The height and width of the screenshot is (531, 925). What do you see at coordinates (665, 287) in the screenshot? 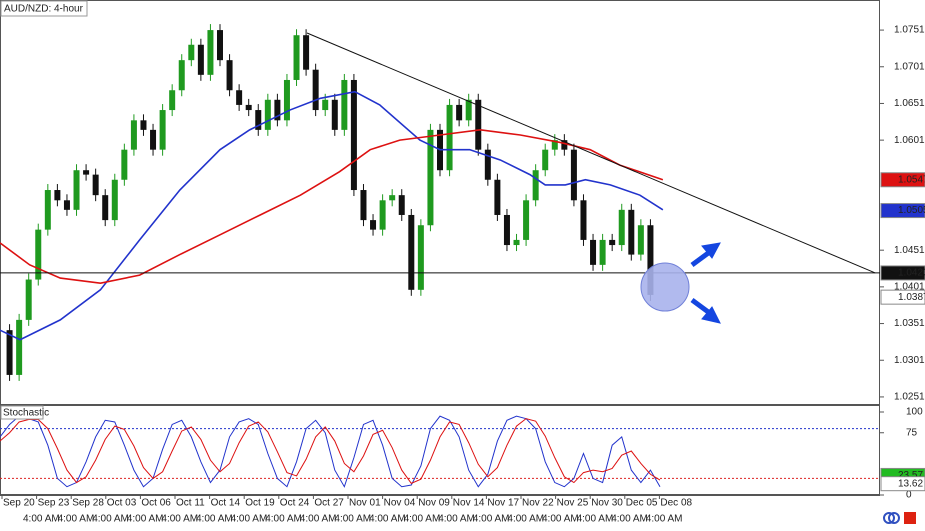
I see `highlight-circle` at bounding box center [665, 287].